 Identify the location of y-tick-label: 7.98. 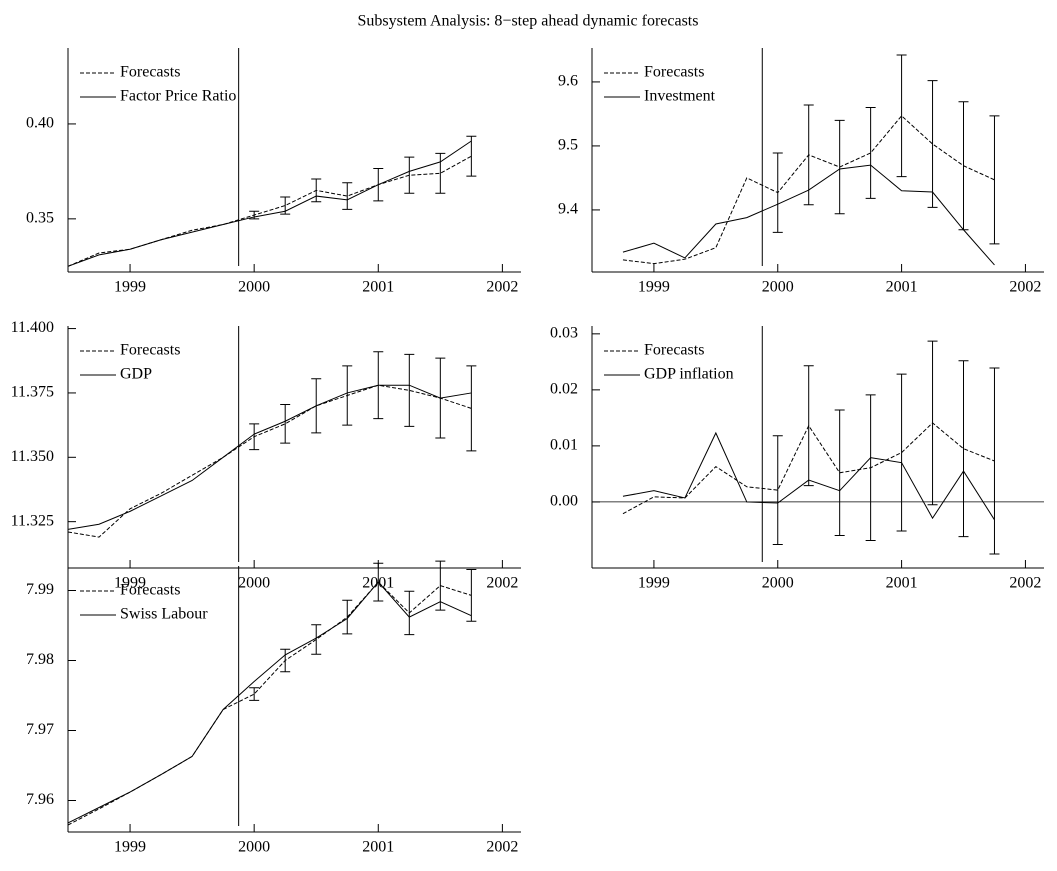
(40, 659).